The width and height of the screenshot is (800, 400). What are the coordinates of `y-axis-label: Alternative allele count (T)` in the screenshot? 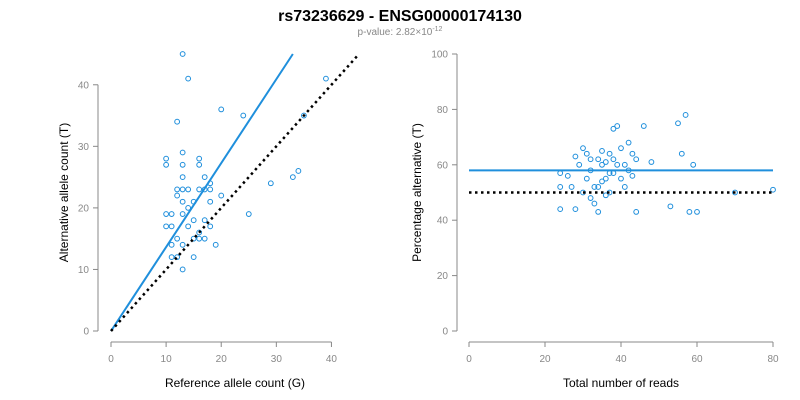 It's located at (64, 192).